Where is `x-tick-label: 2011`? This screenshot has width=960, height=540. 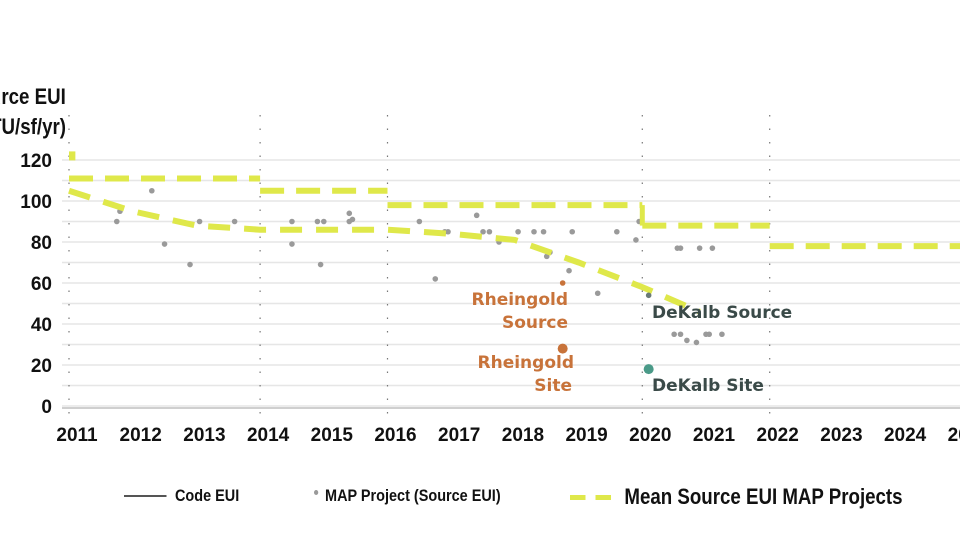 x-tick-label: 2011 is located at coordinates (77, 435).